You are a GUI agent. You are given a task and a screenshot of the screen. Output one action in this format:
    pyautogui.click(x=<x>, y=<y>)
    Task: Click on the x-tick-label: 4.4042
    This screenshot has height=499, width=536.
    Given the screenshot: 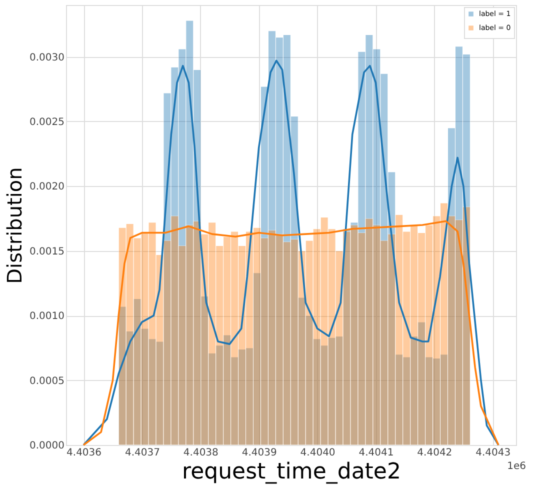 What is the action you would take?
    pyautogui.click(x=434, y=453)
    